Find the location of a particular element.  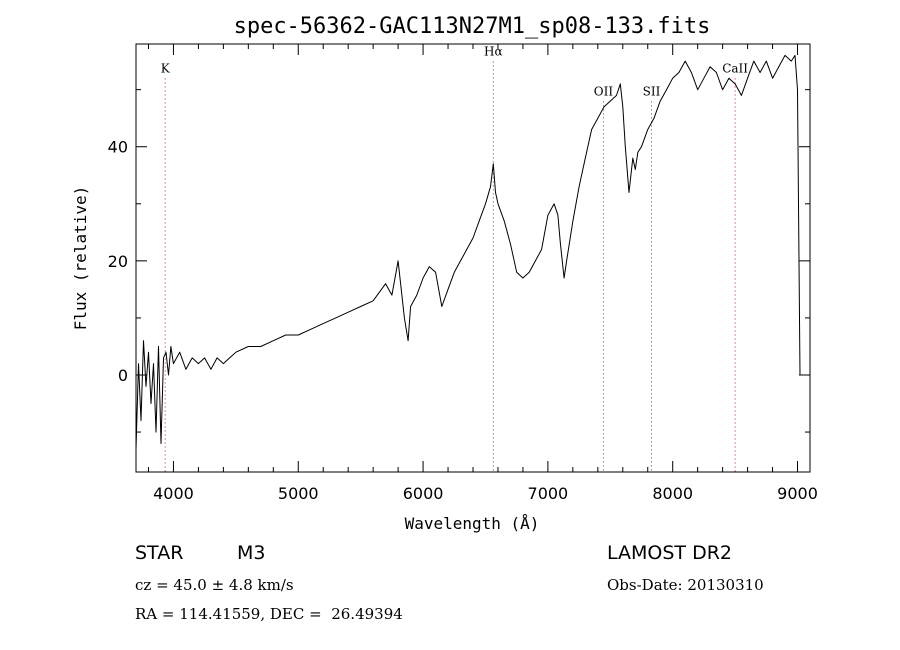

line-marker-label: CaII is located at coordinates (735, 69).